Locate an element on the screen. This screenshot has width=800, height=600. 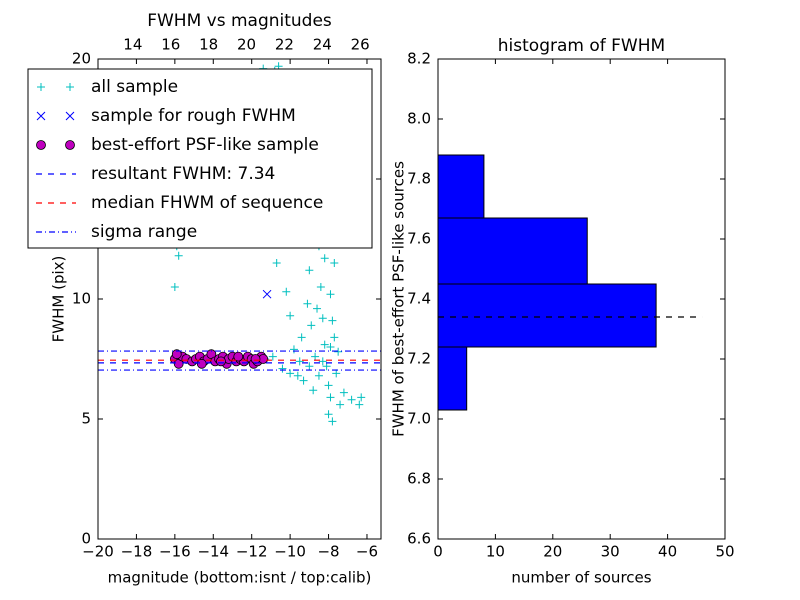
chart-title: histogram of FWHM is located at coordinates (581, 46).